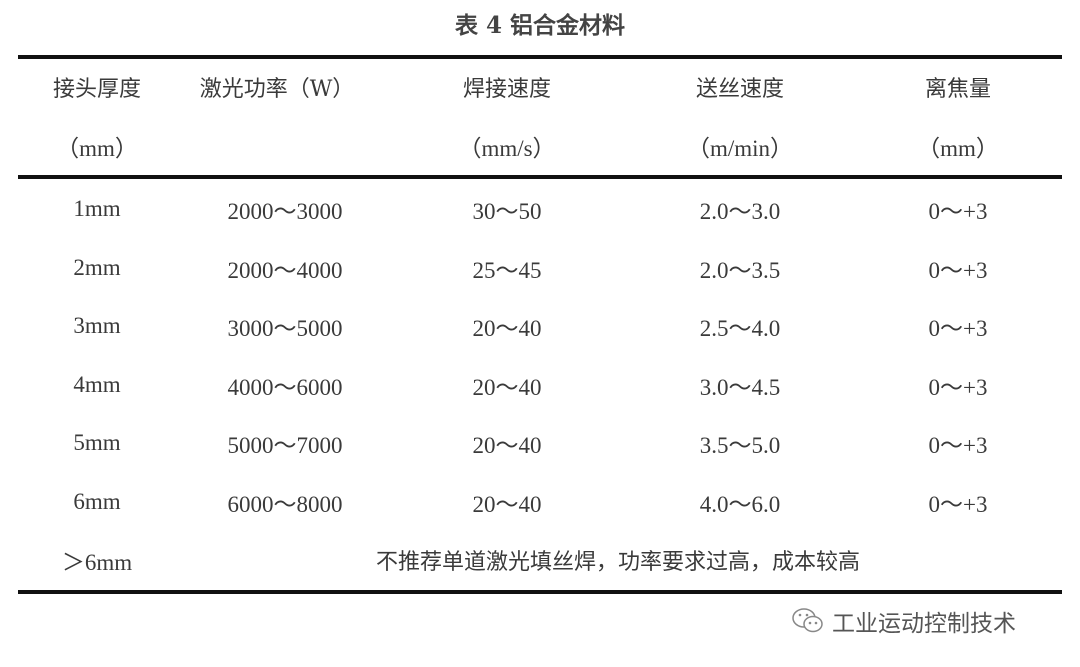 The width and height of the screenshot is (1080, 667). I want to click on table-cell: 4.0～6.0, so click(740, 504).